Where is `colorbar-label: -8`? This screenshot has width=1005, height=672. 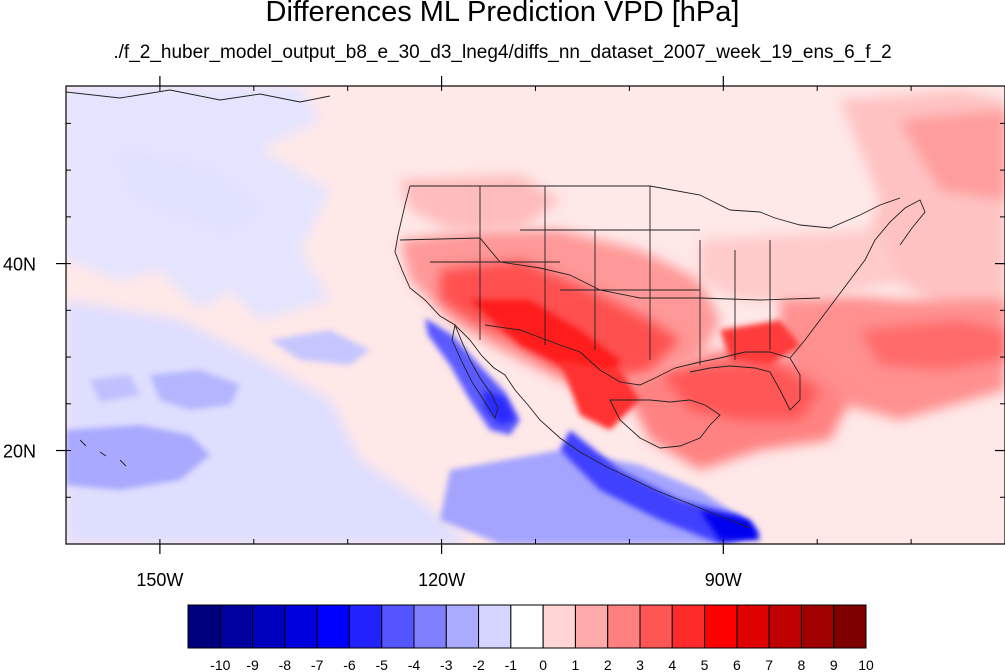
colorbar-label: -8 is located at coordinates (285, 664).